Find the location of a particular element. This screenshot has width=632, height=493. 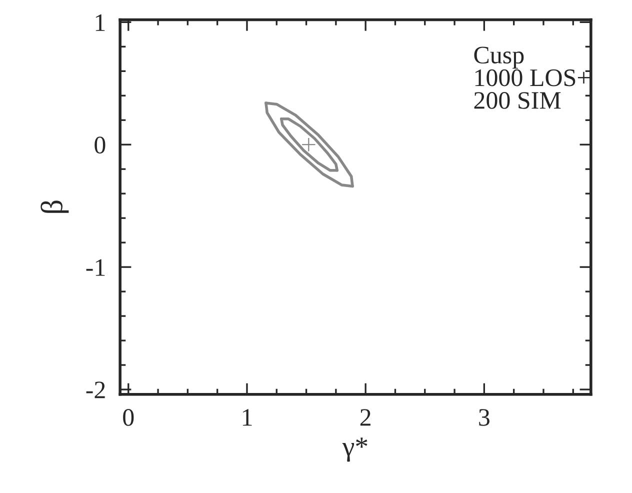

x-axis-title: γ* is located at coordinates (355, 450).